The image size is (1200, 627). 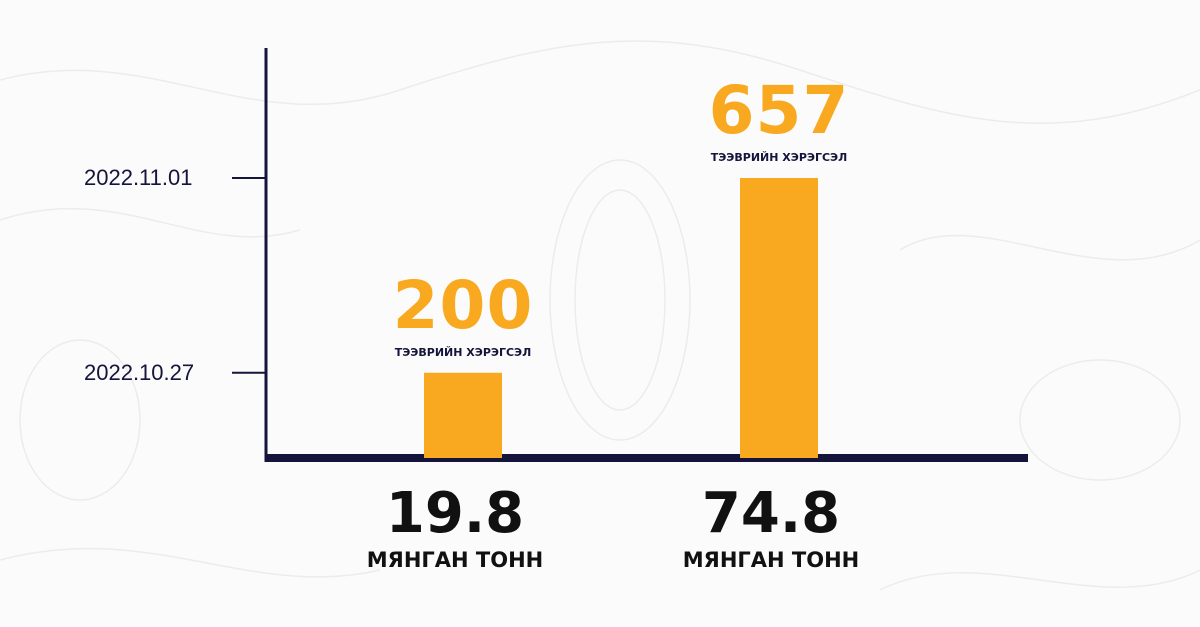 I want to click on data-label: 200, so click(x=463, y=305).